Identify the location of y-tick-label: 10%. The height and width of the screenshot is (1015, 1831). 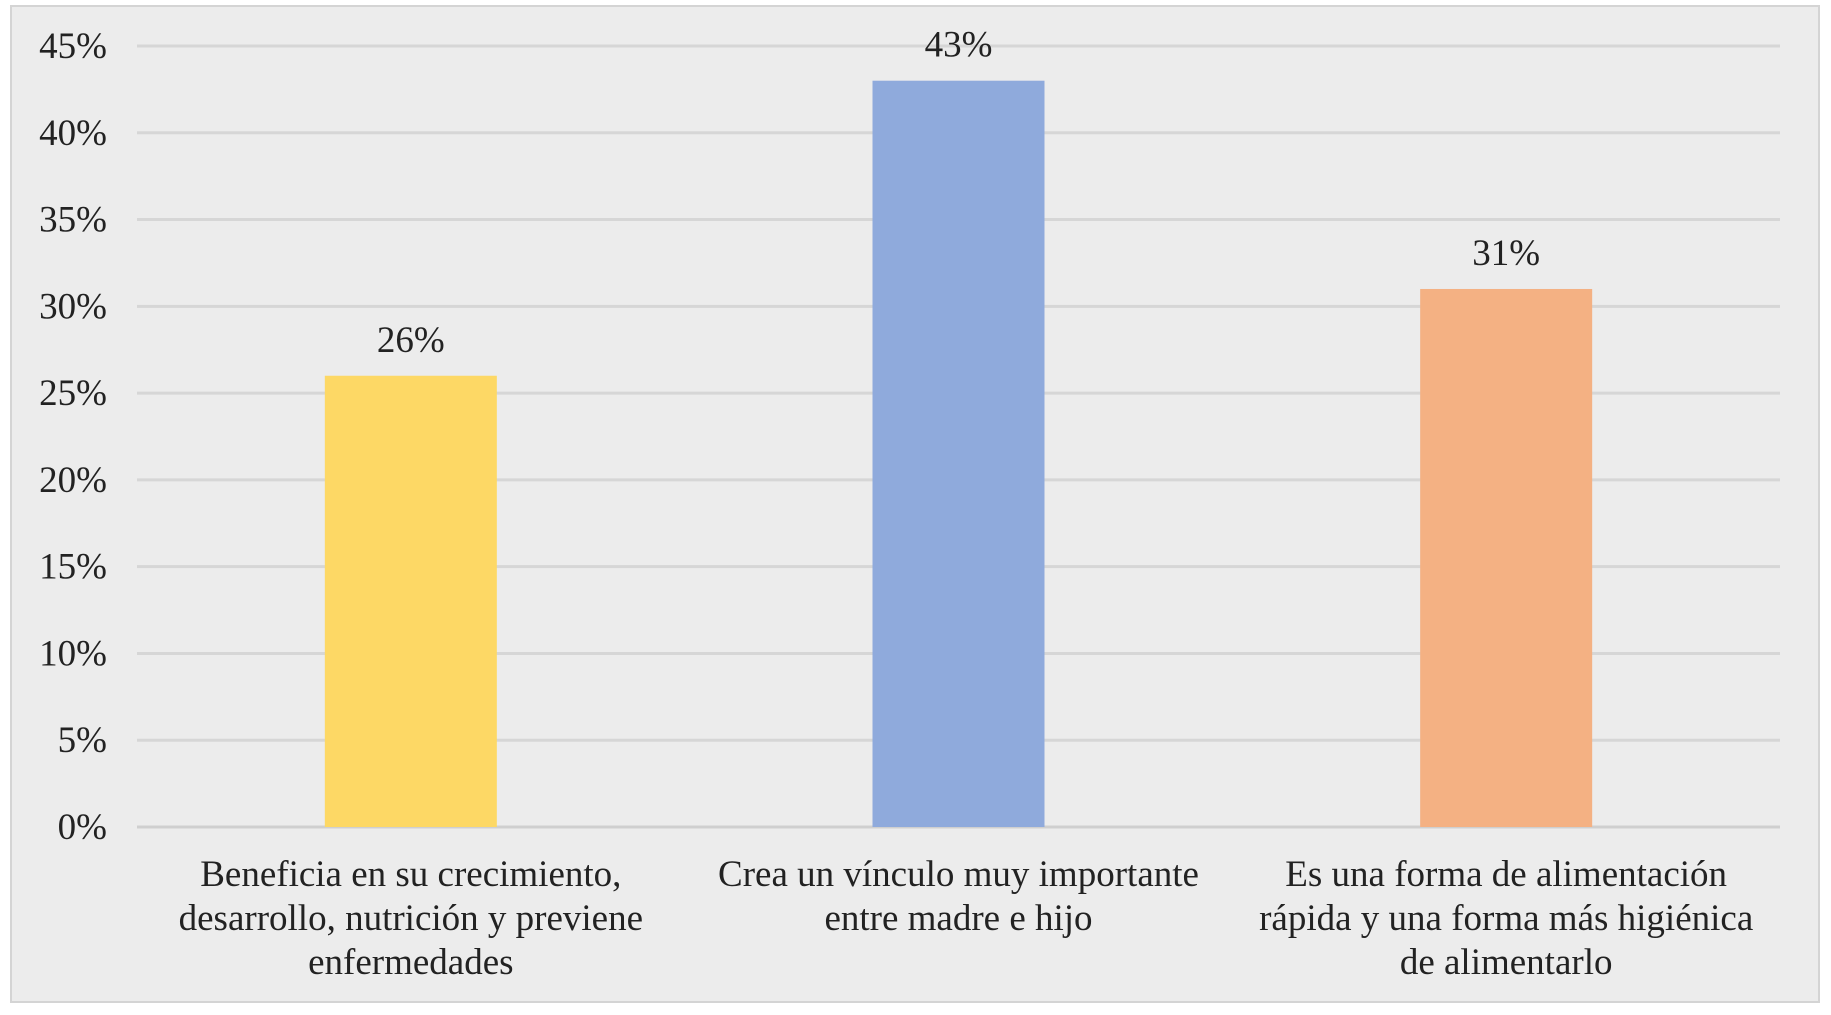
(73, 653).